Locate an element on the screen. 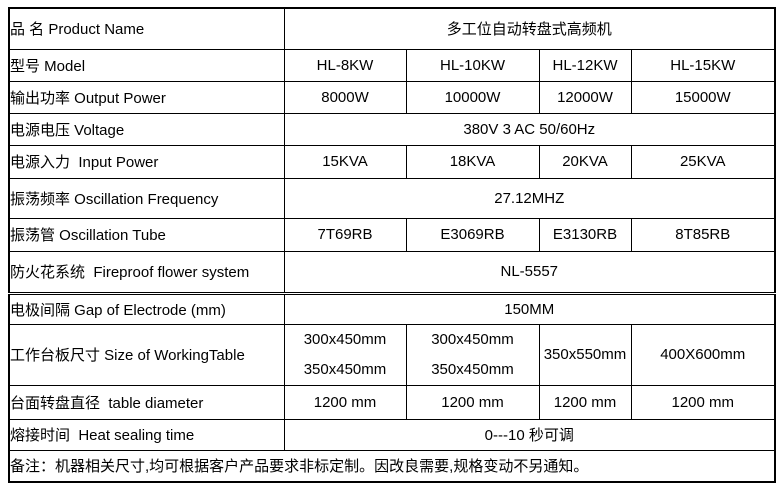  table-diameter-value-4: 1200 mm is located at coordinates (703, 402).